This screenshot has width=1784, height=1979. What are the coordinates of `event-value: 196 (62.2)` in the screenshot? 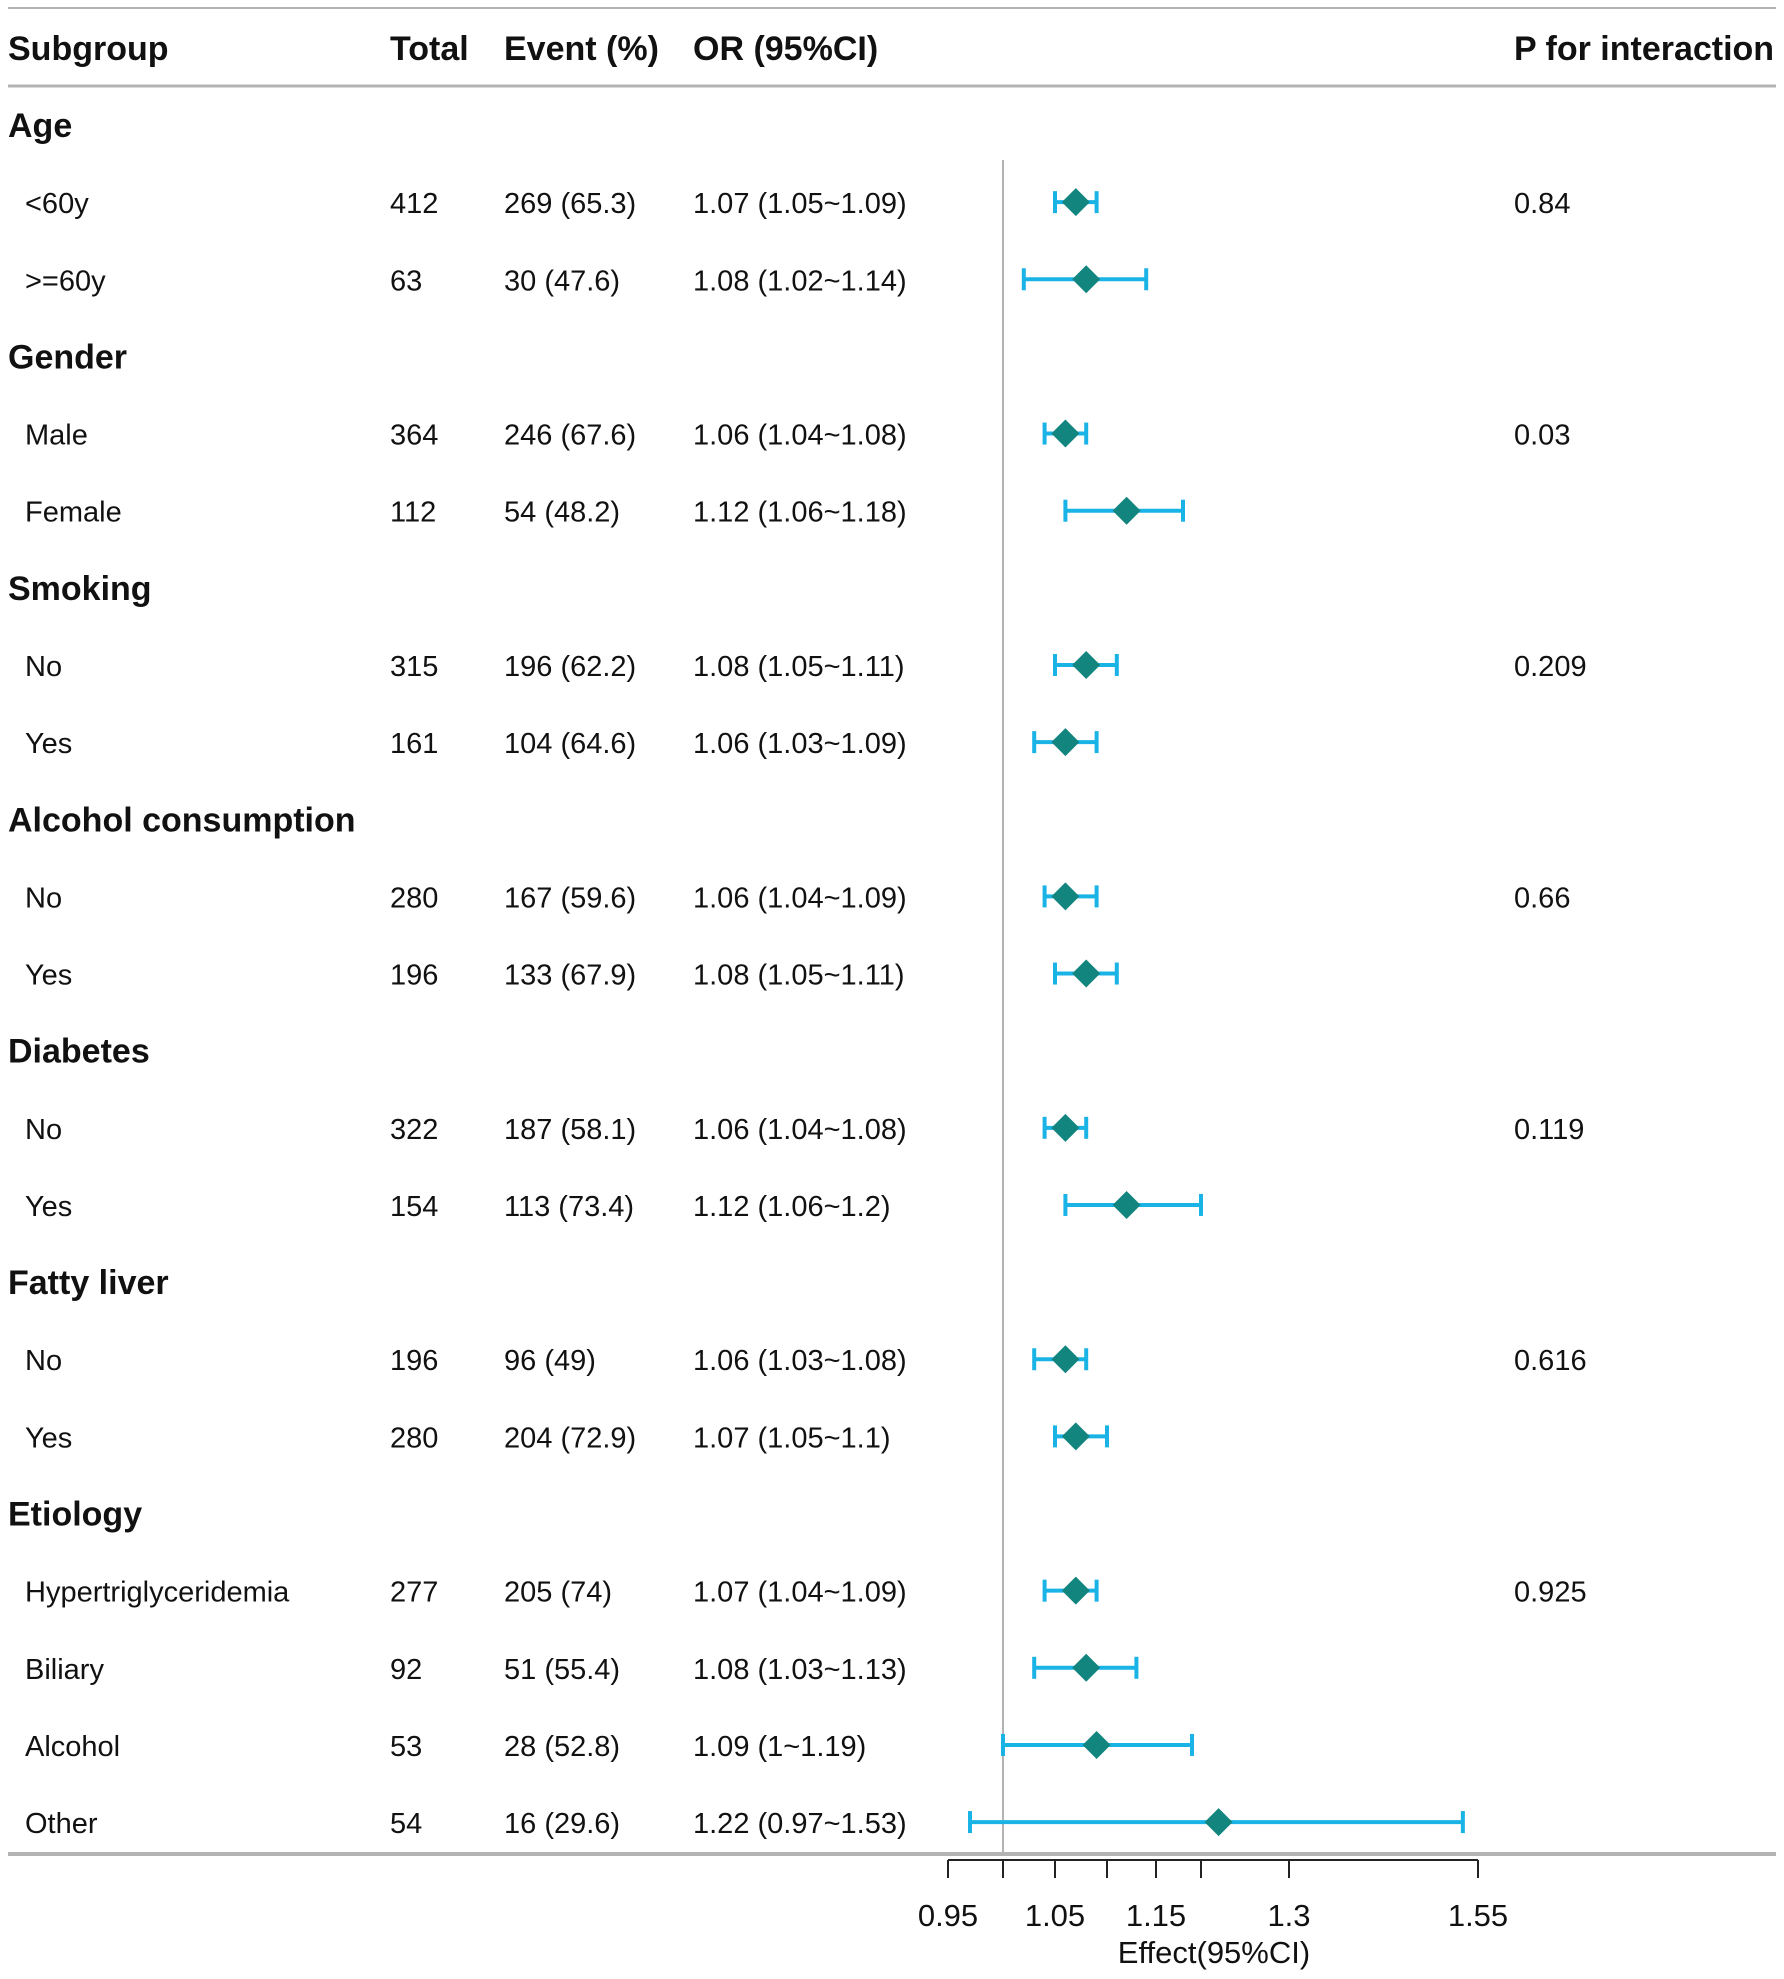 It's located at (570, 667).